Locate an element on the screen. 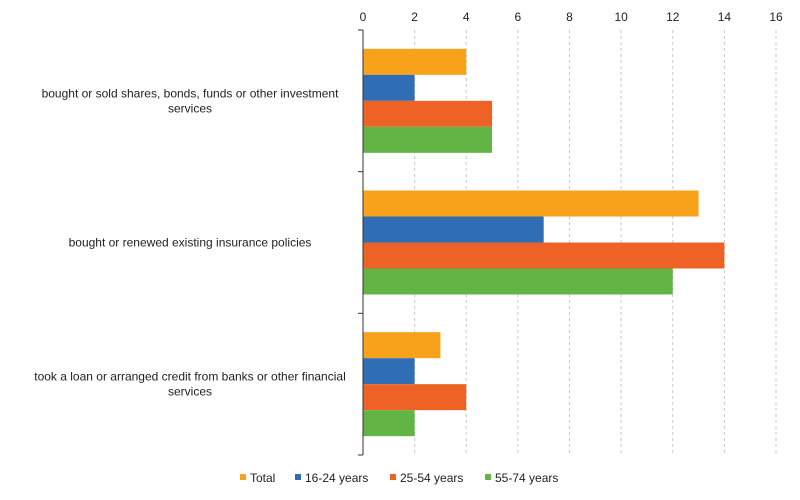  x-tick-label: 8 is located at coordinates (569, 17).